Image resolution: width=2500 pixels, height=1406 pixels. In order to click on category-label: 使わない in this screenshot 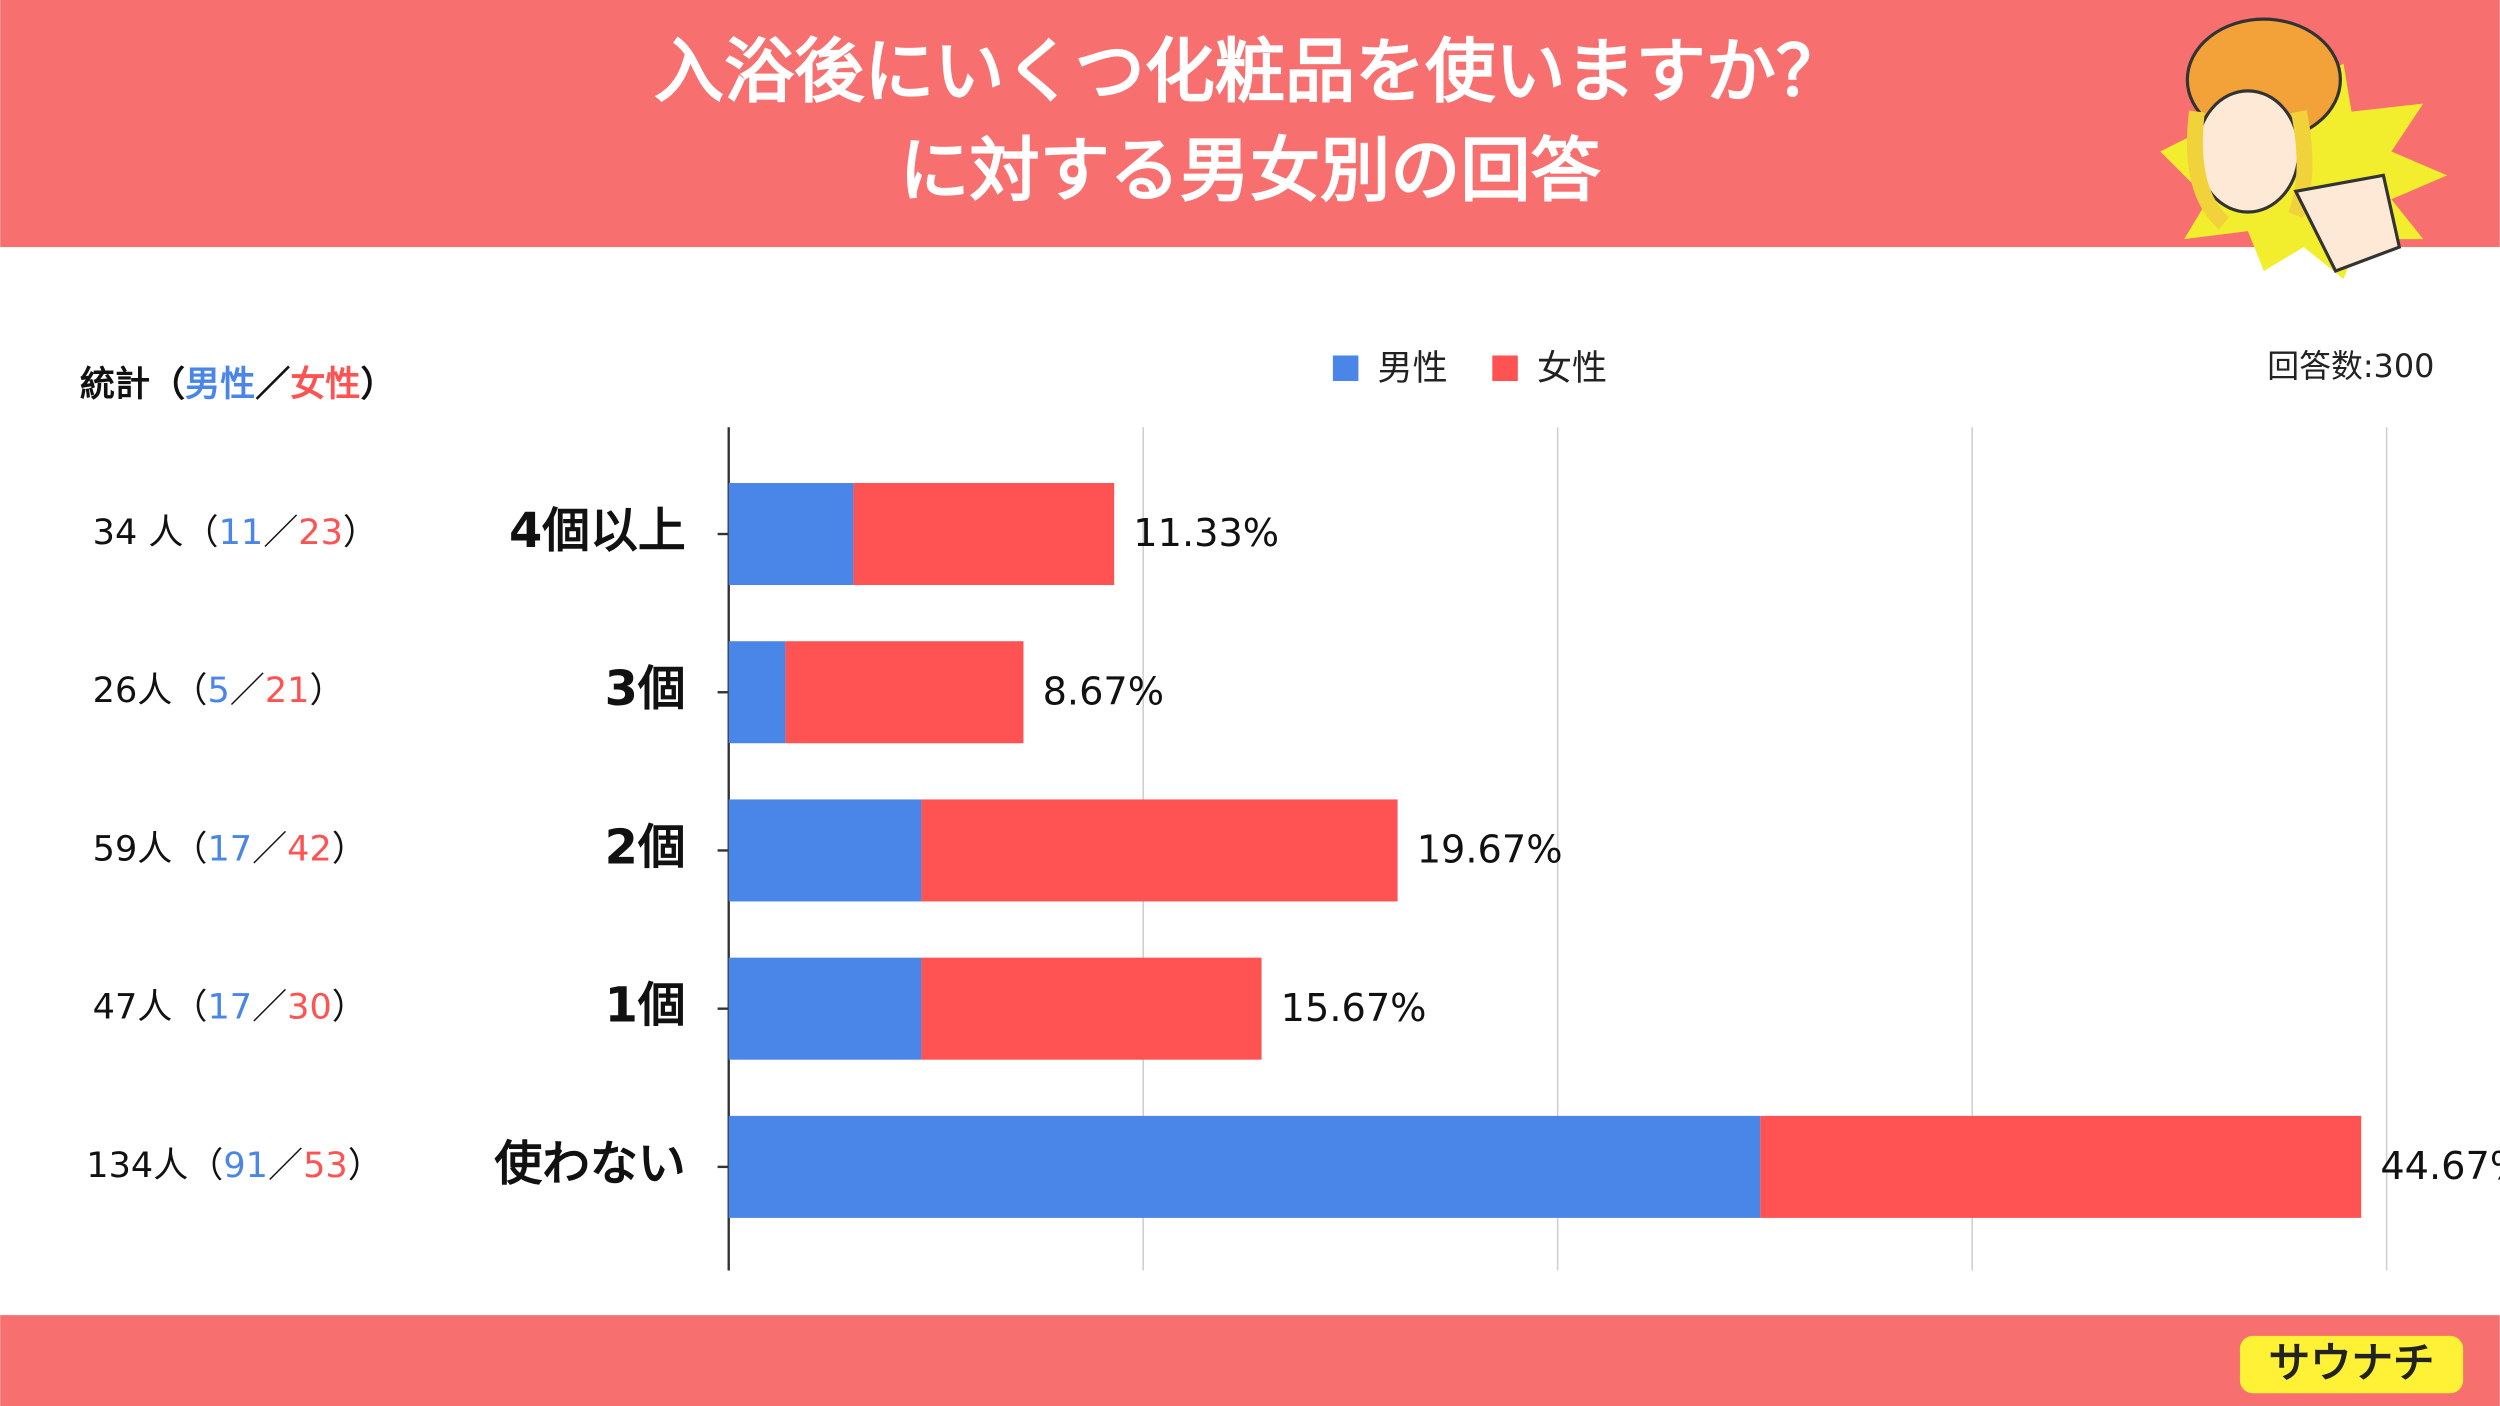, I will do `click(589, 1164)`.